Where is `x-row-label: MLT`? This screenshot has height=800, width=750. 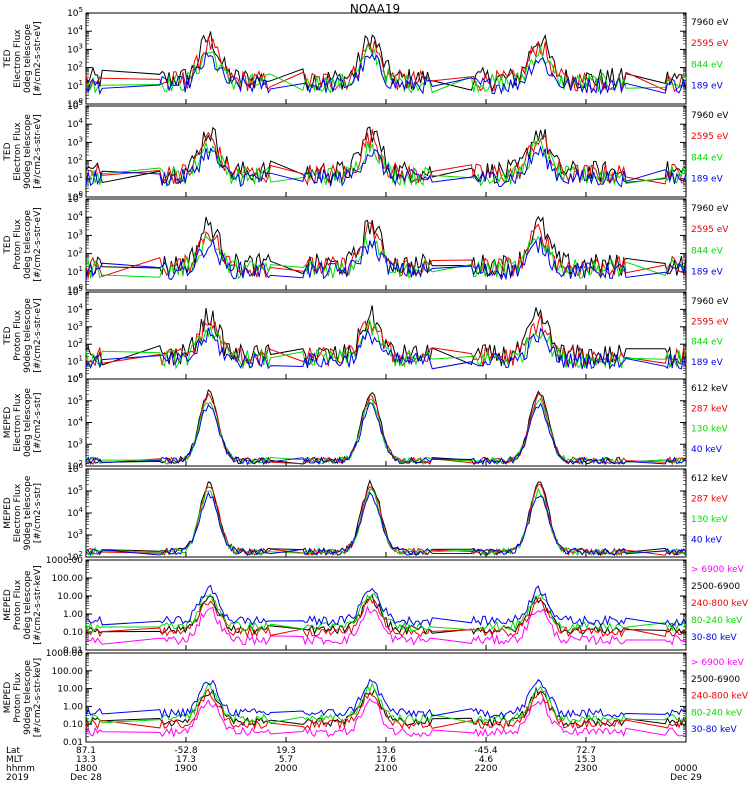 x-row-label: MLT is located at coordinates (15, 760).